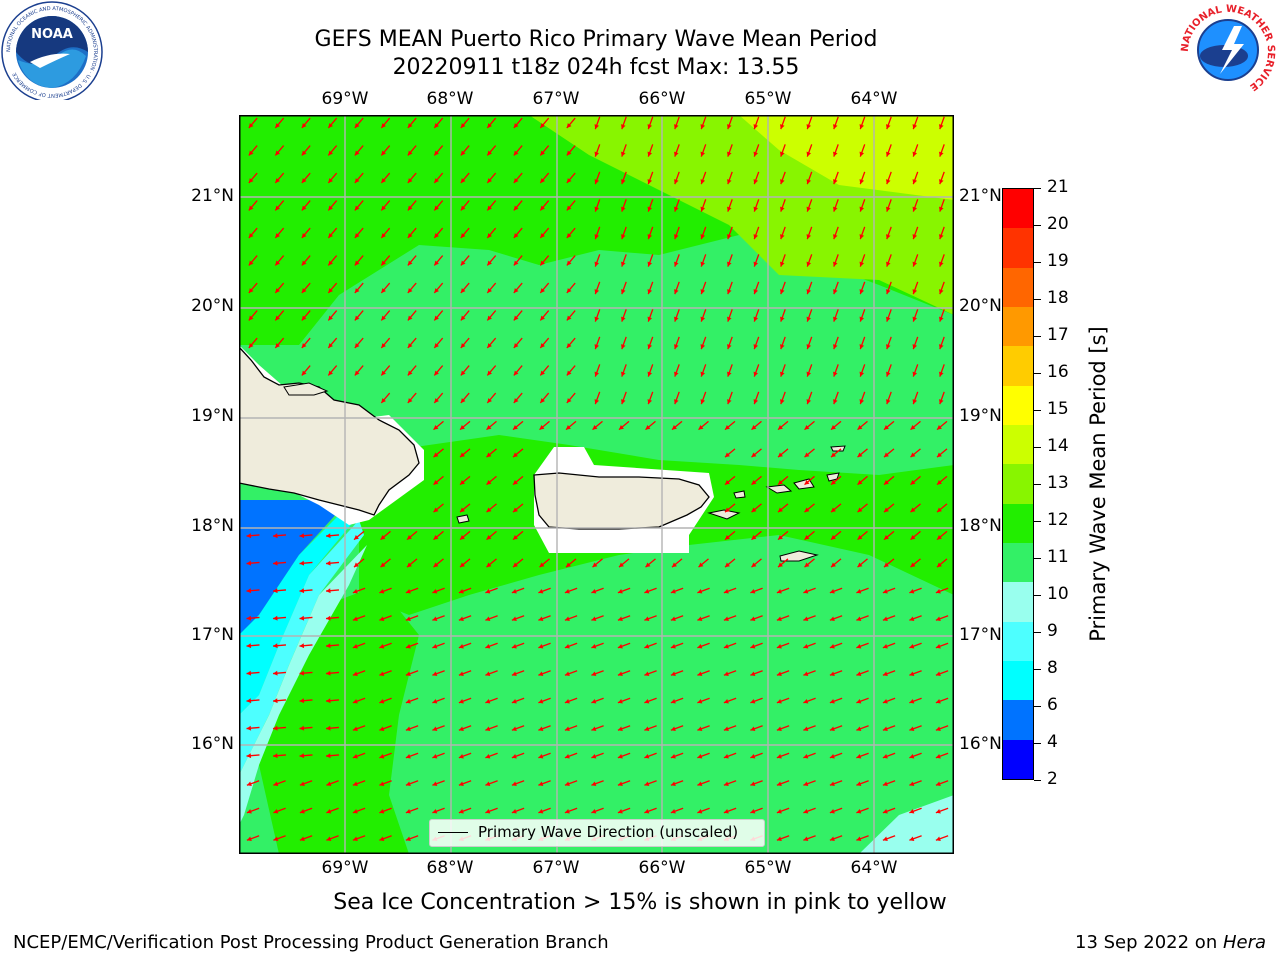 This screenshot has height=960, width=1280. Describe the element at coordinates (212, 744) in the screenshot. I see `lat-label-left: 16°N` at that location.